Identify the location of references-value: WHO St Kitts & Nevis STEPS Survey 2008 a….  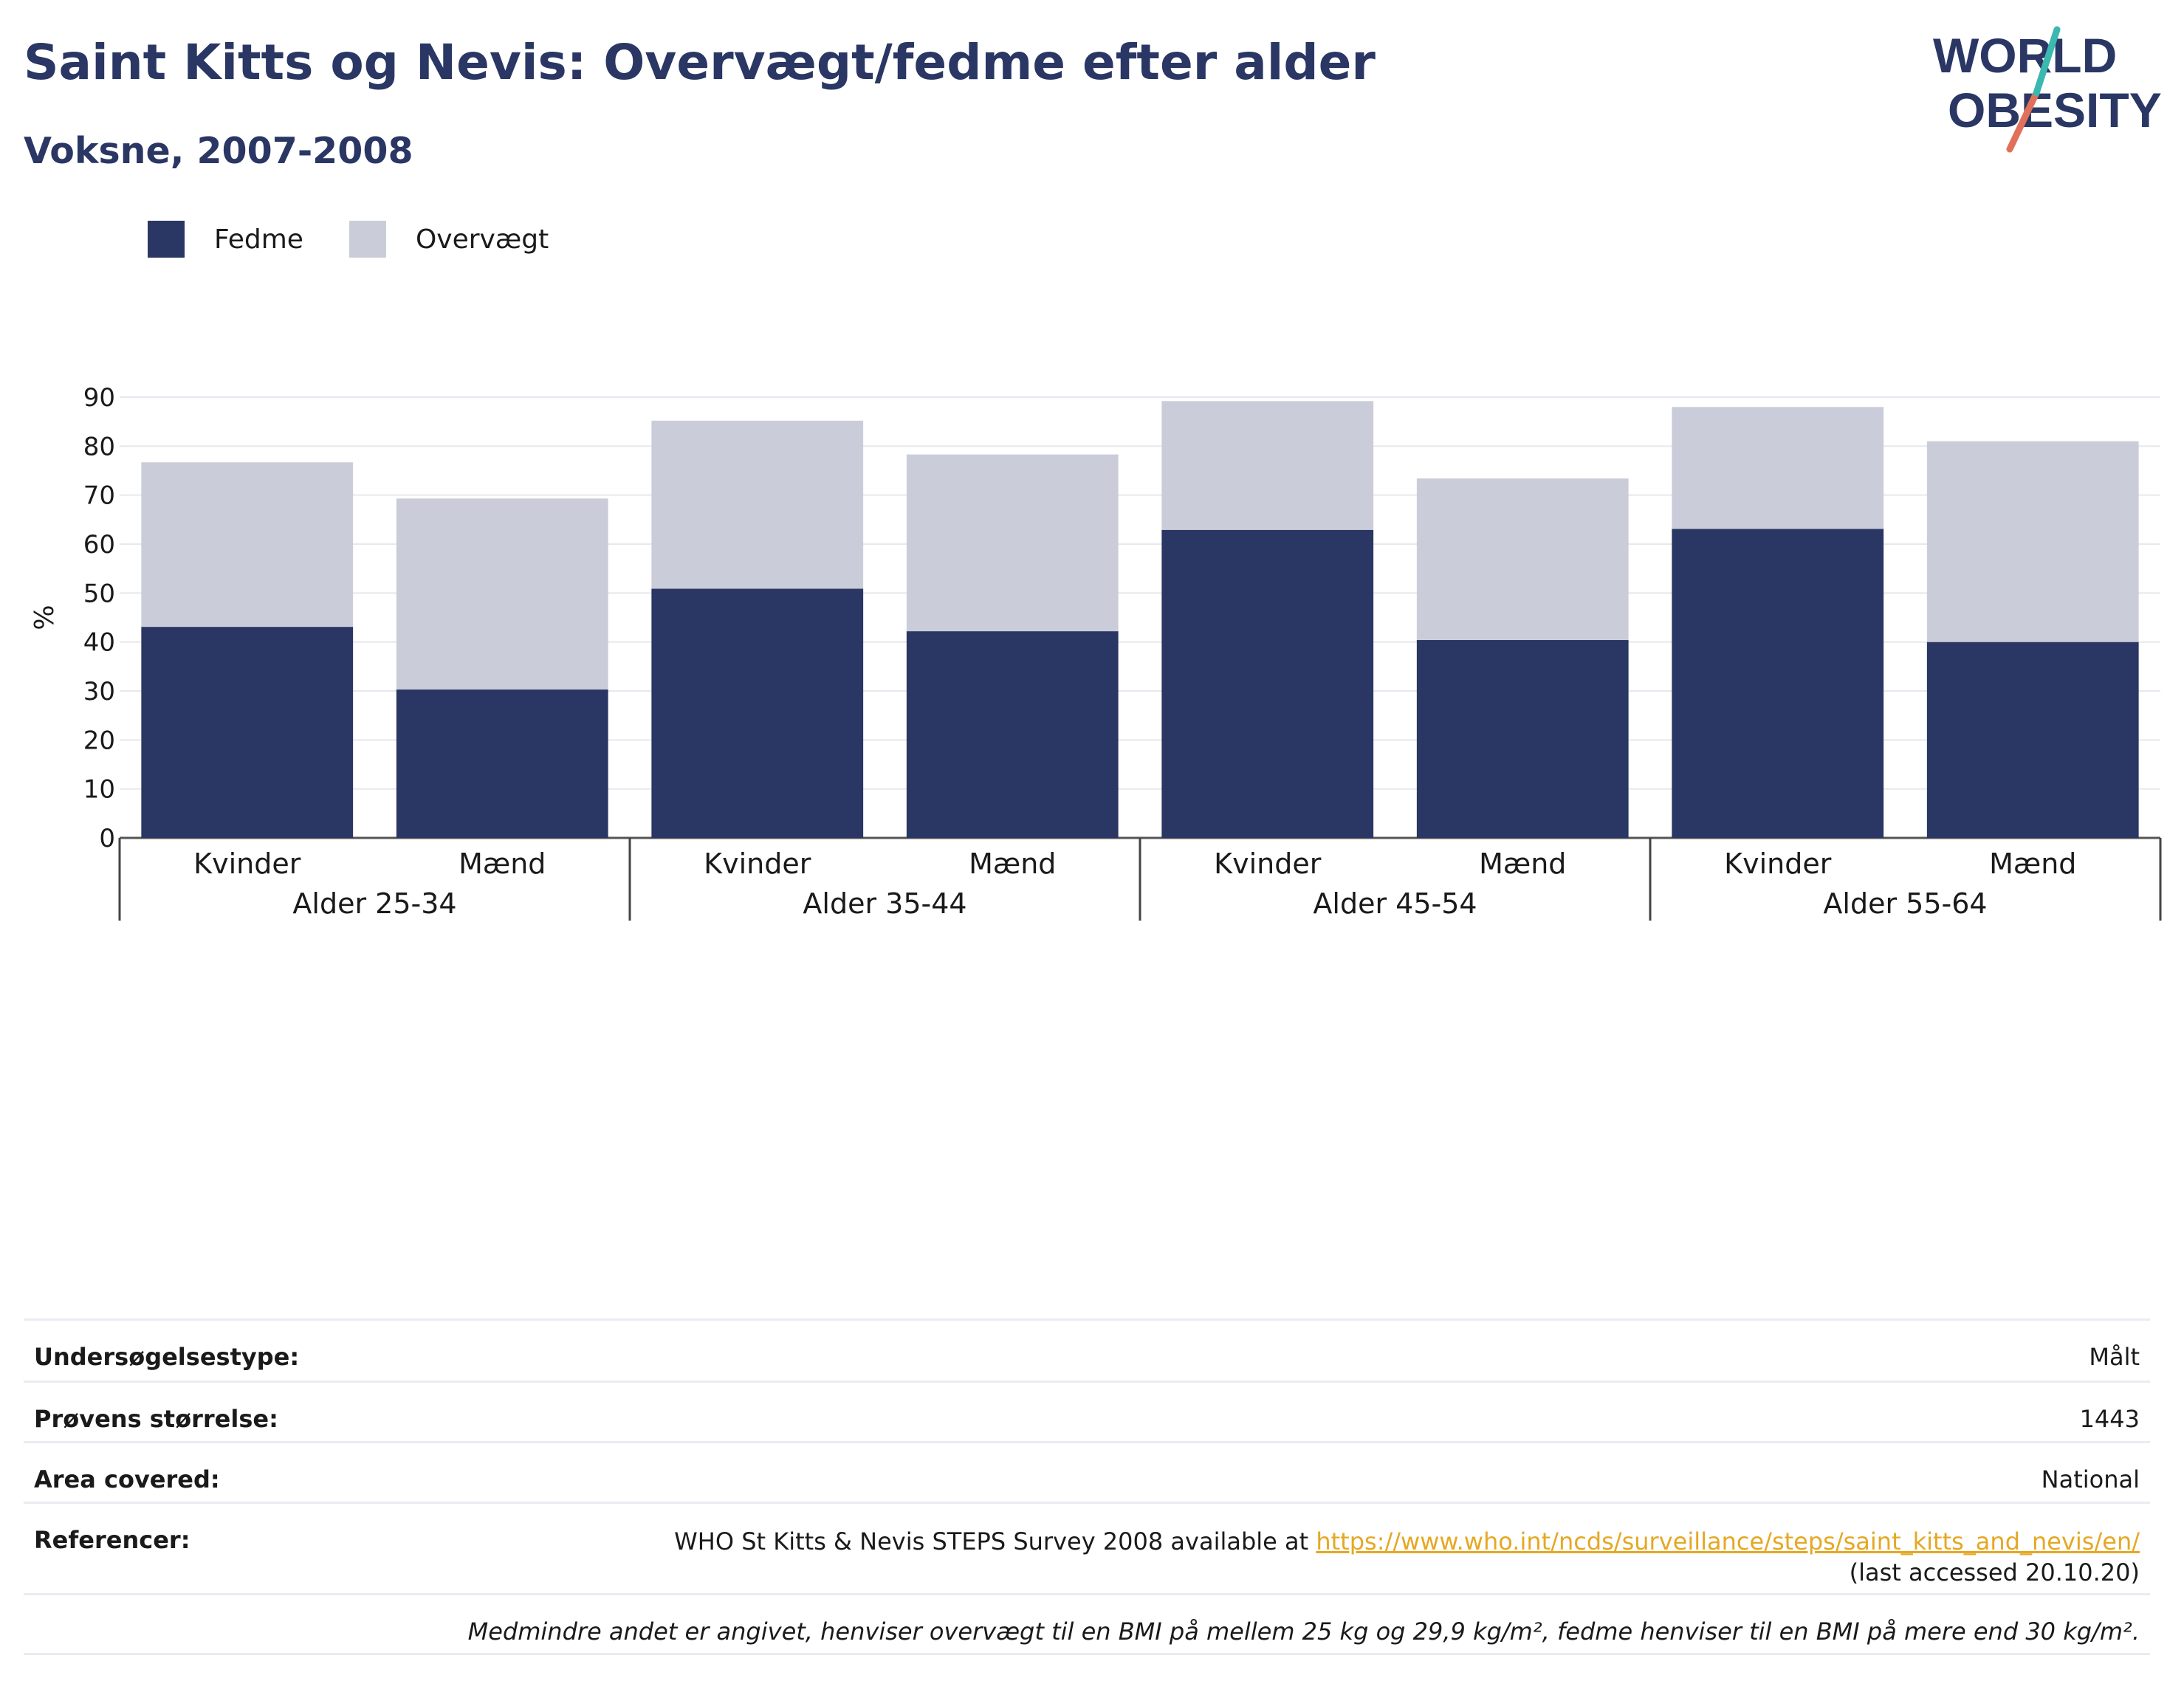
(1379, 1559).